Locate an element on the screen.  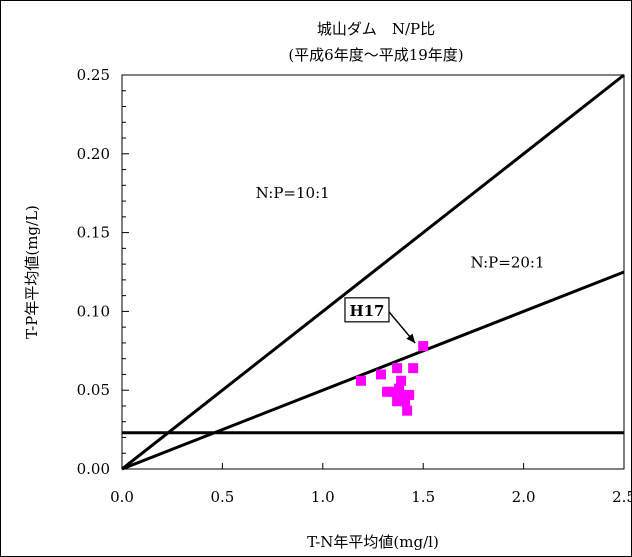
chart-title: 城山ダム N/P比 is located at coordinates (376, 29).